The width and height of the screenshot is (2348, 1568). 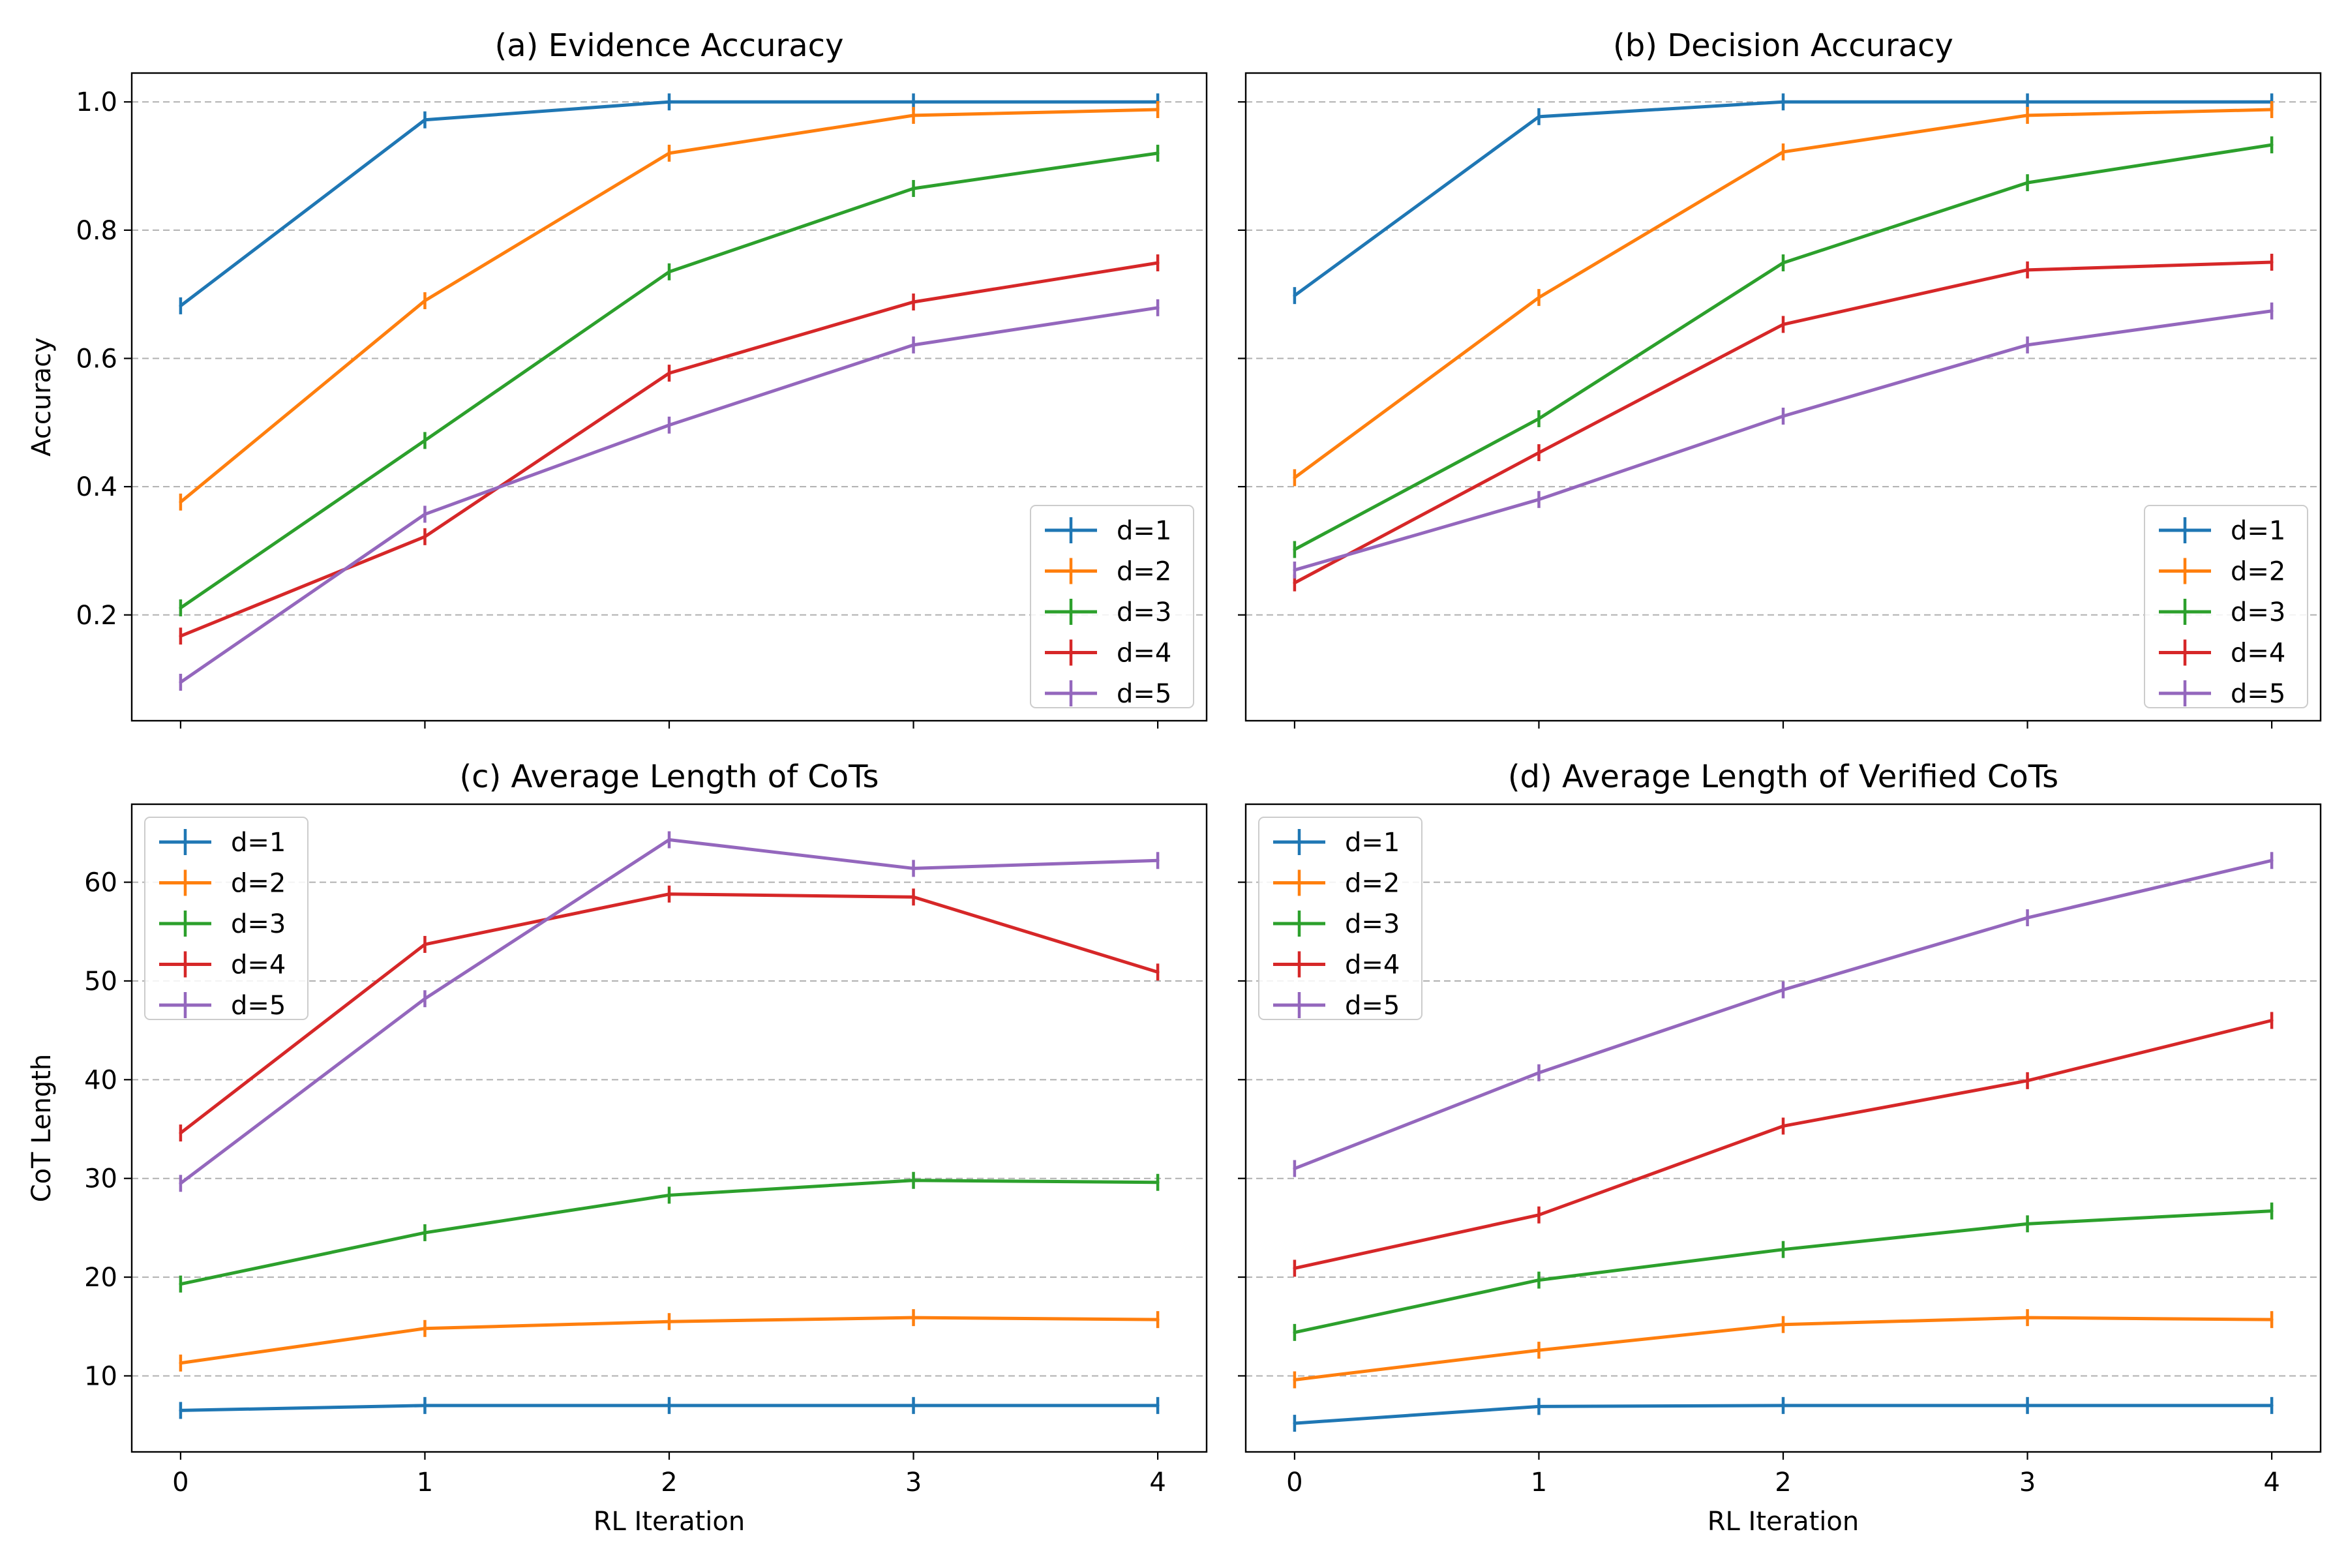 What do you see at coordinates (101, 1376) in the screenshot?
I see `y-tick-label: 10` at bounding box center [101, 1376].